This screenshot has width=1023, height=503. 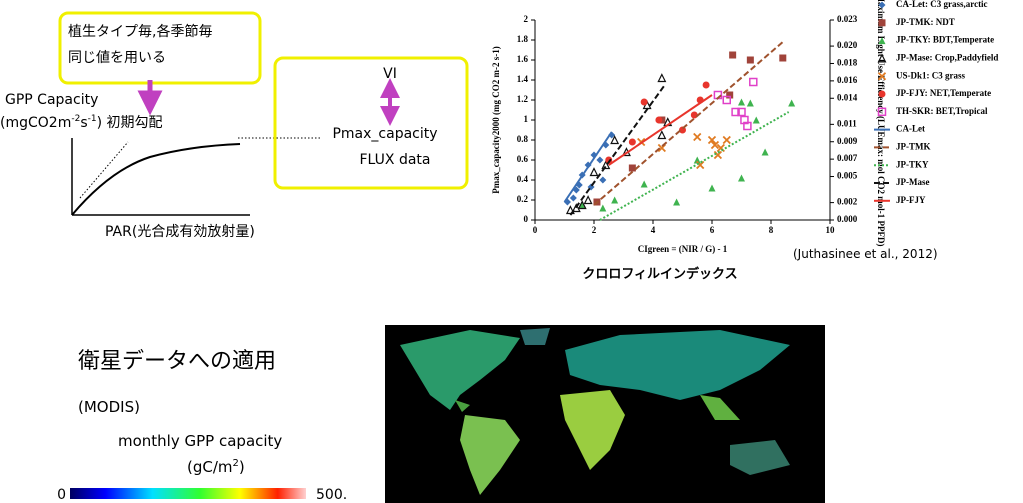 I want to click on africa, so click(x=592, y=430).